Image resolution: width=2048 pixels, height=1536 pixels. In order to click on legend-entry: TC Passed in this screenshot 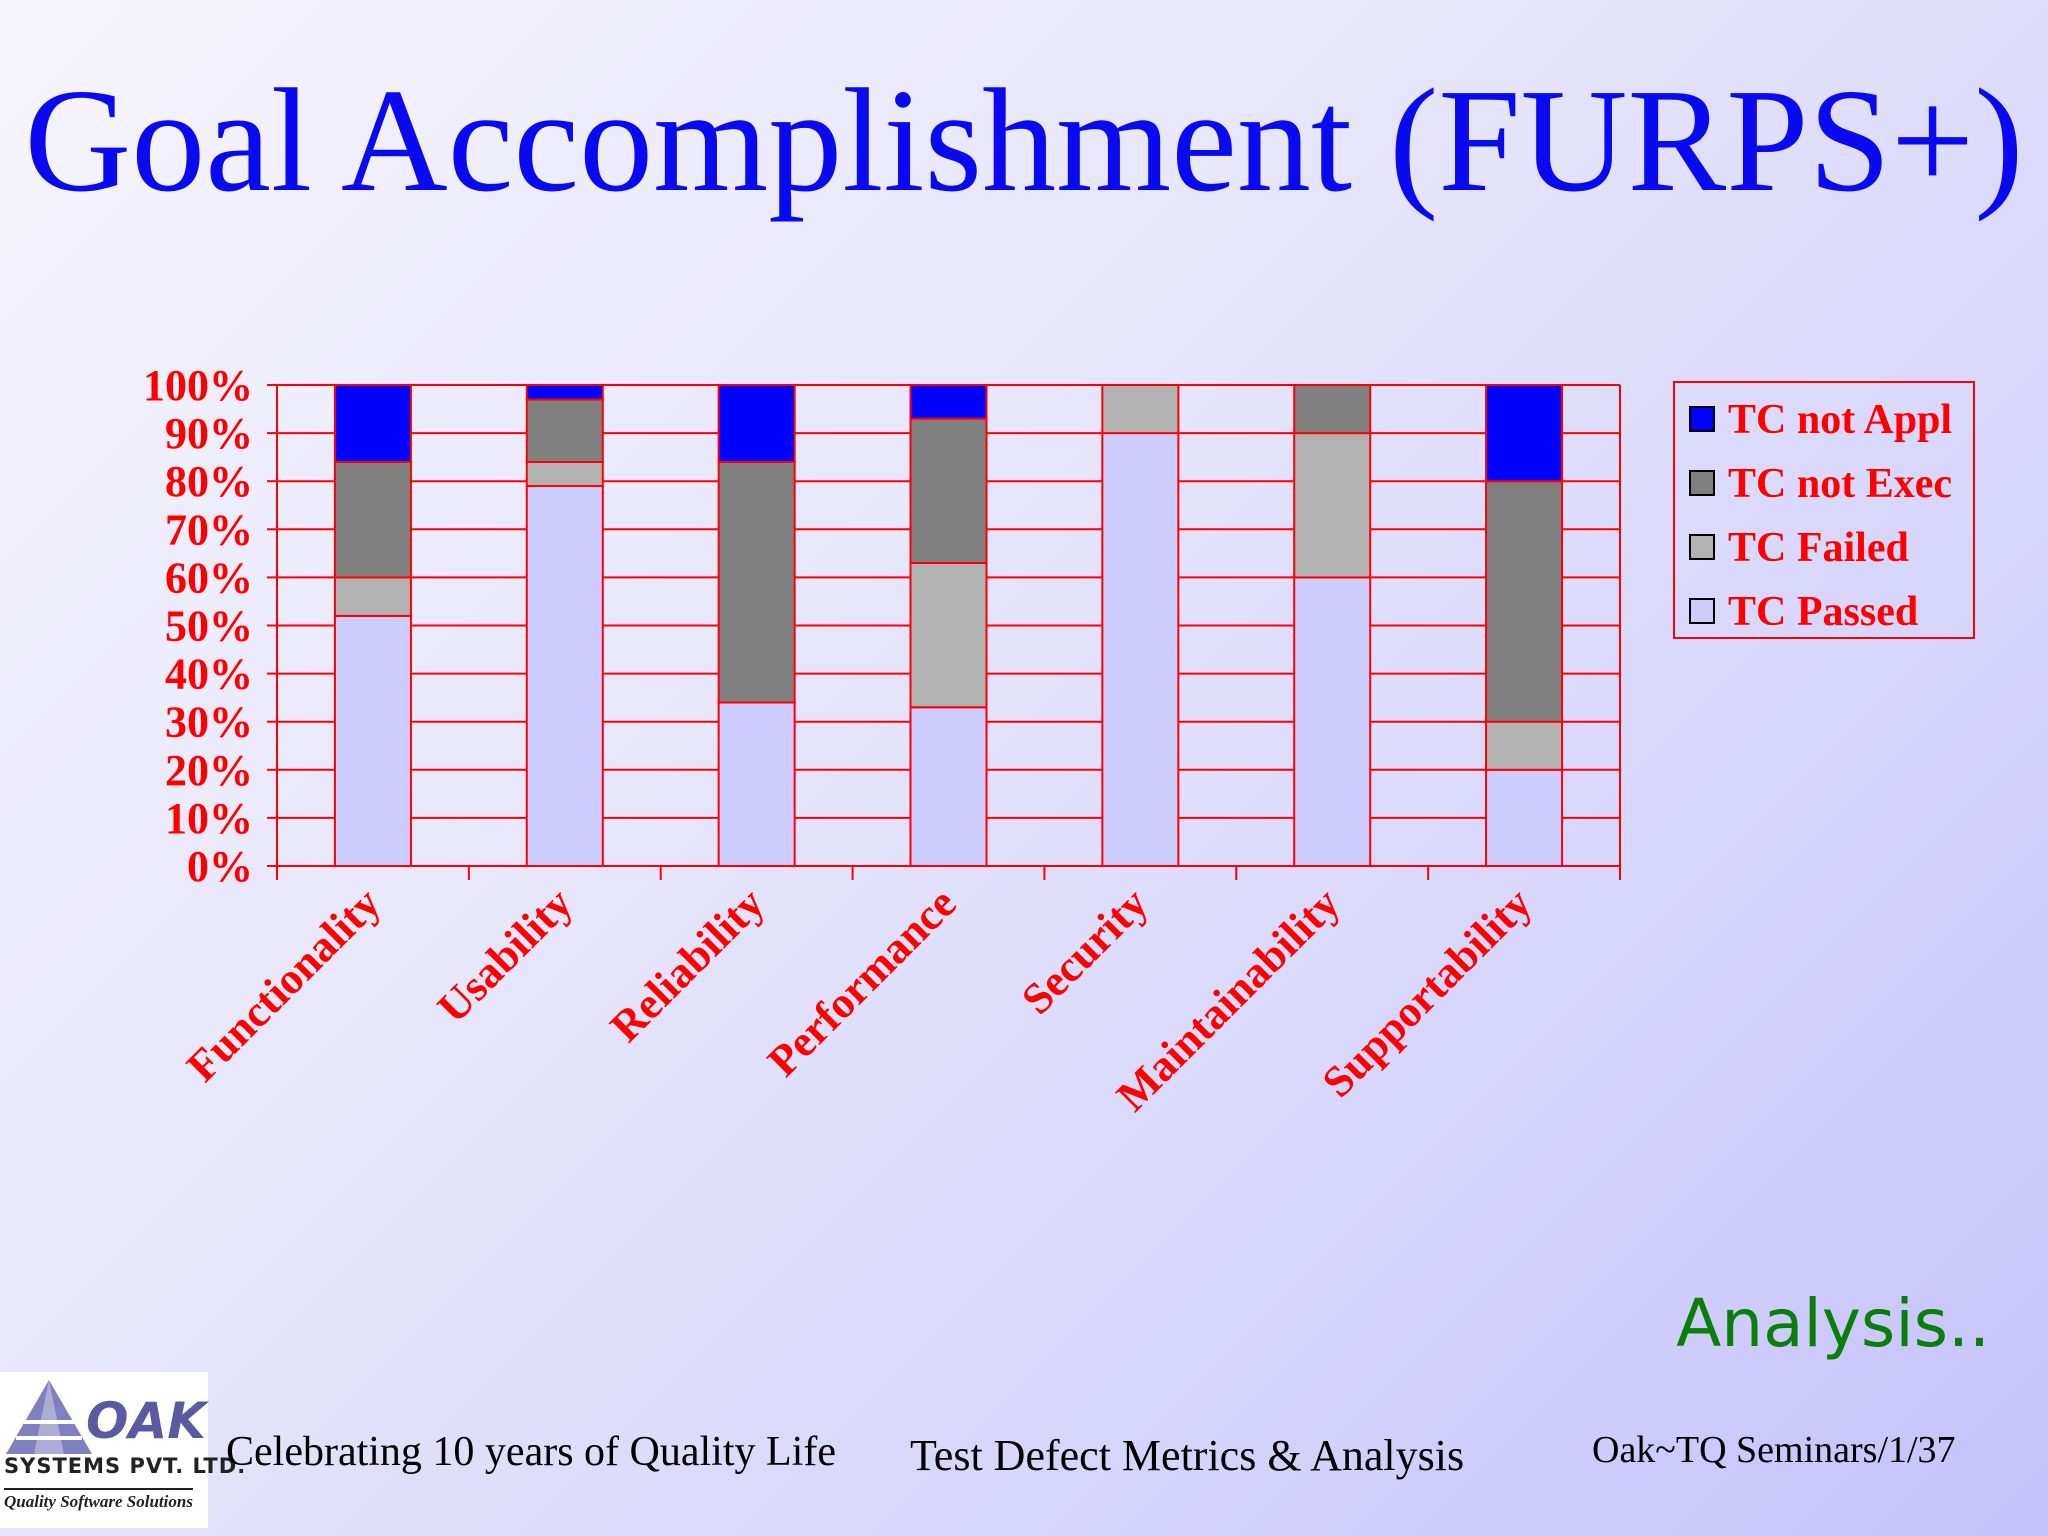, I will do `click(1823, 612)`.